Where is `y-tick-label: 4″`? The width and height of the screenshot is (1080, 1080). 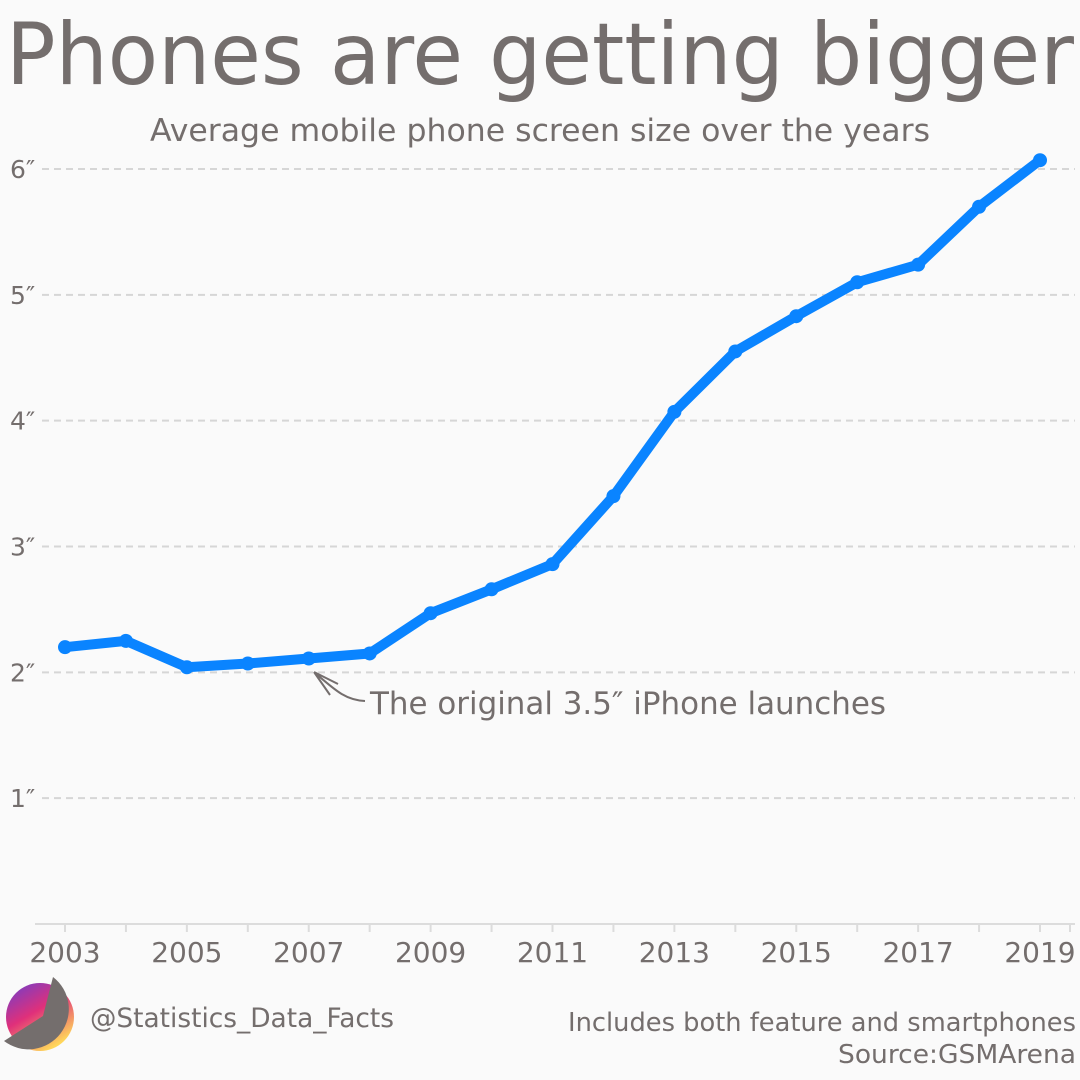 y-tick-label: 4″ is located at coordinates (22, 421).